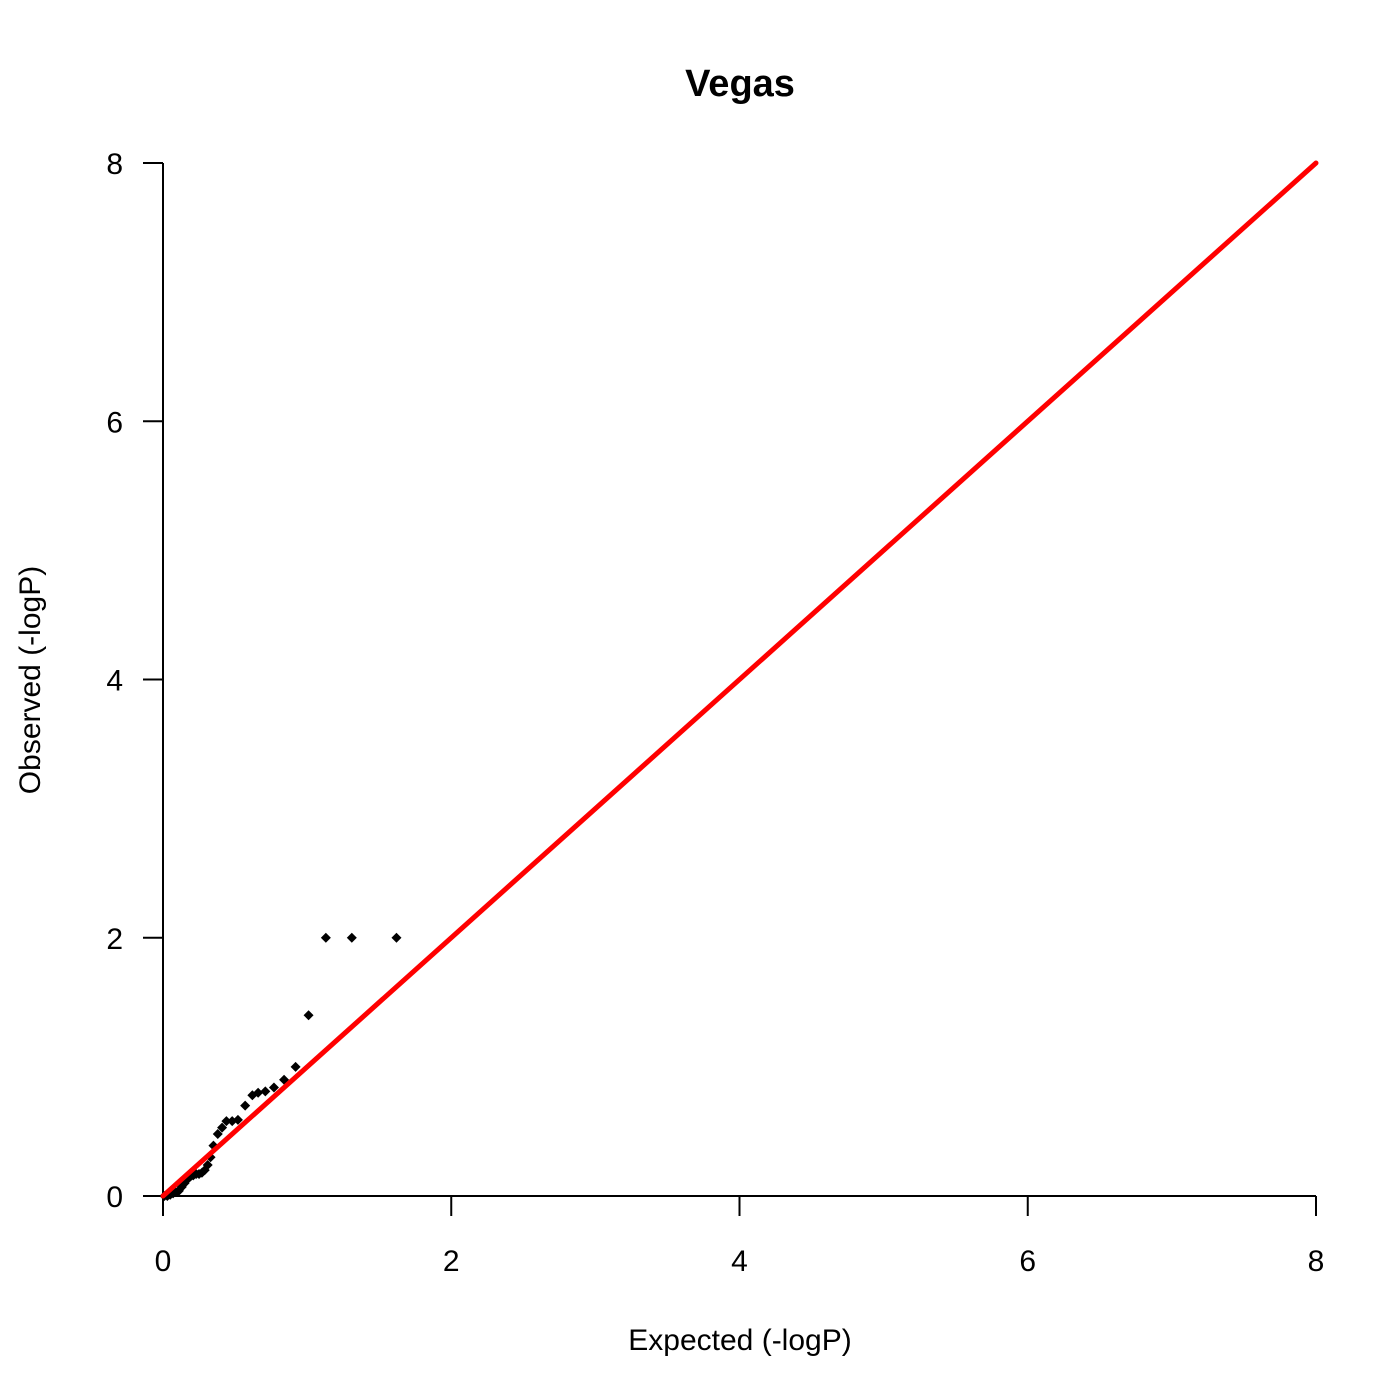 This screenshot has height=1400, width=1400. What do you see at coordinates (114, 939) in the screenshot?
I see `y-tick-label: 2` at bounding box center [114, 939].